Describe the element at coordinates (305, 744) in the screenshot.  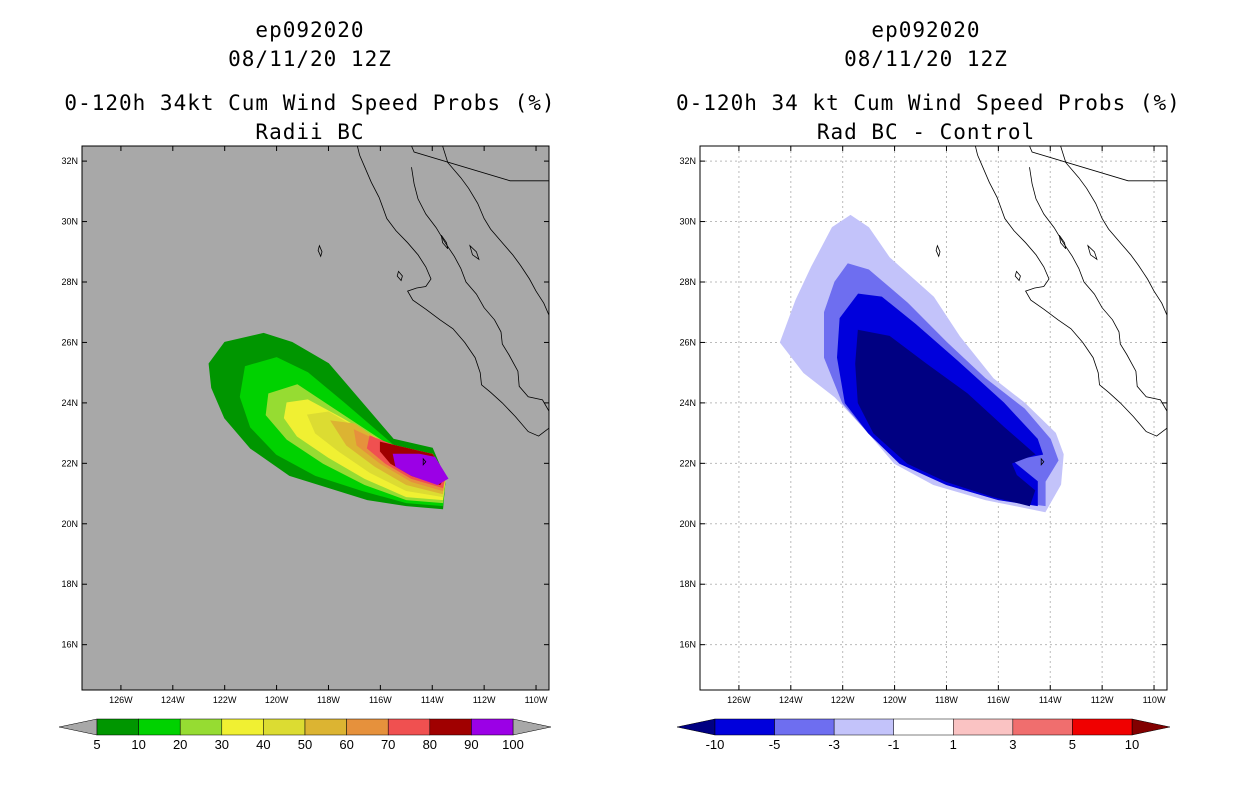
I see `colorbar-label: 50` at that location.